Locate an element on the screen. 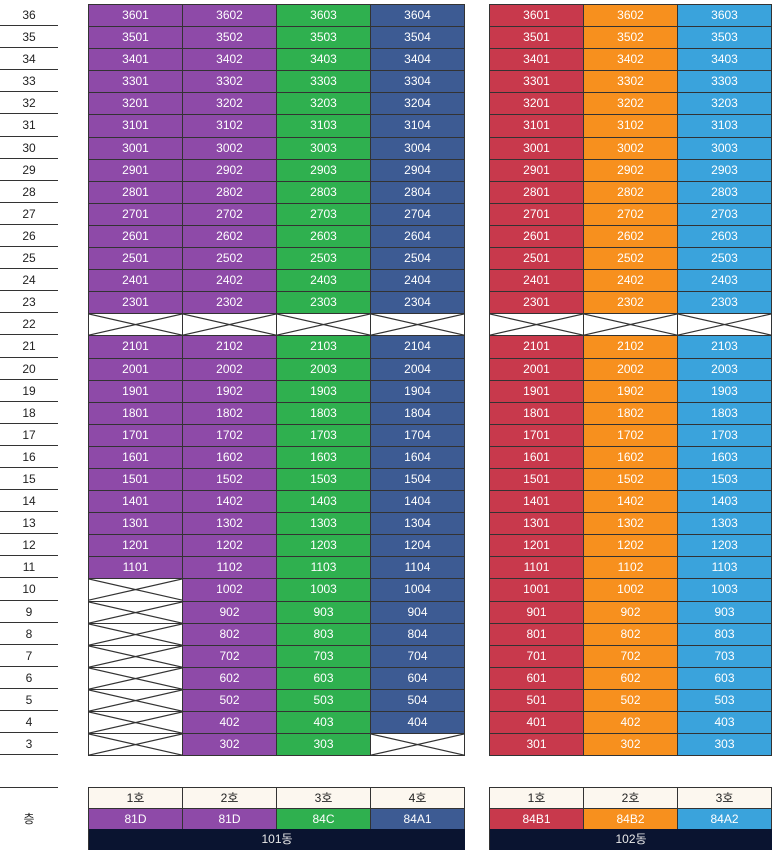  unit-cell: 2004 is located at coordinates (418, 369).